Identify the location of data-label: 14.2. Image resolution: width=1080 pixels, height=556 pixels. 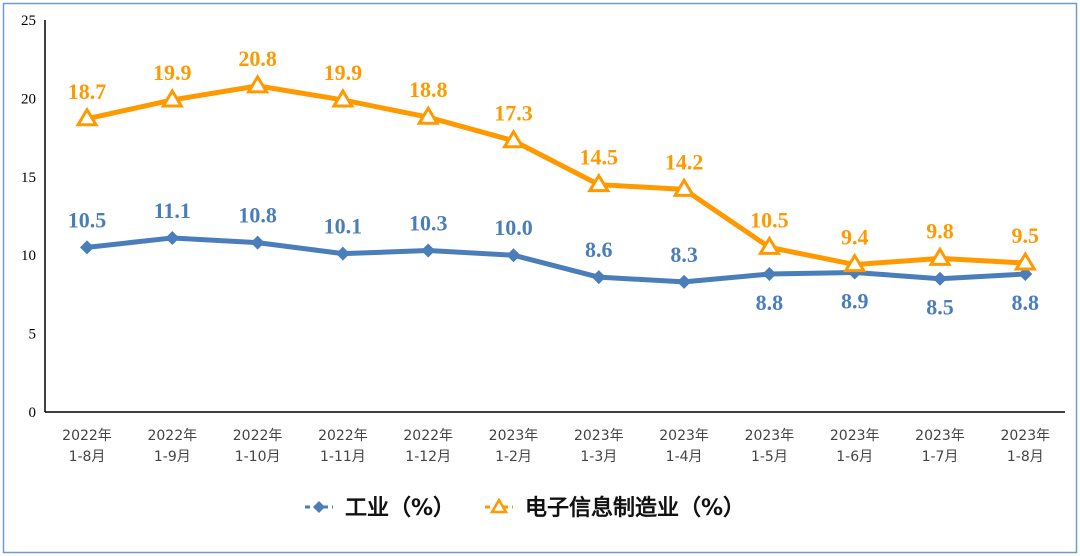
(684, 161).